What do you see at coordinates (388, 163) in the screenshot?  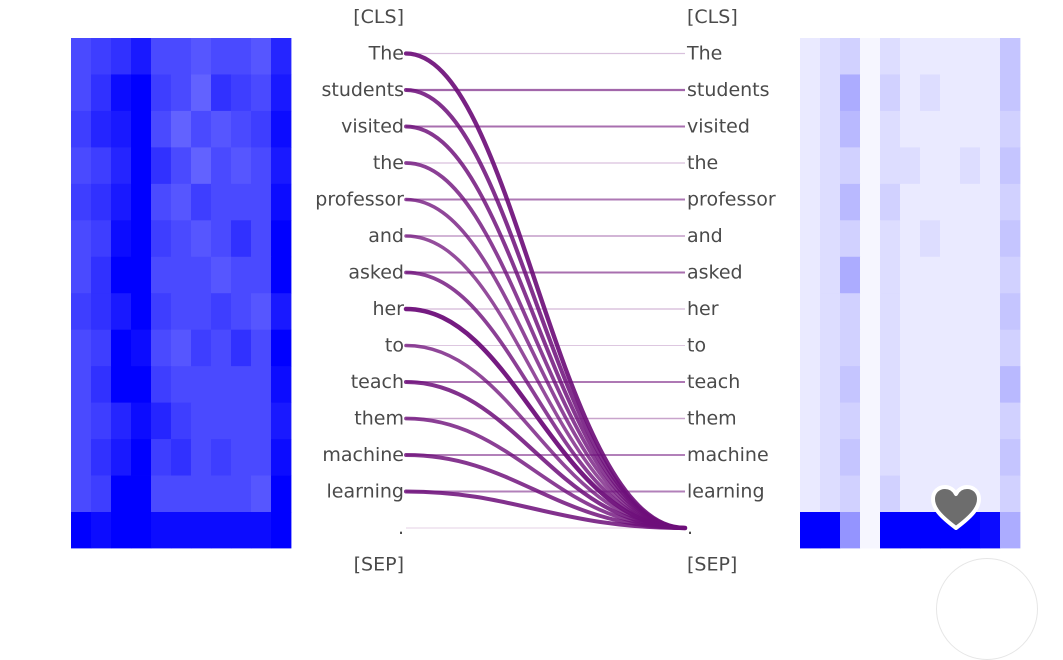 I see `left-token: the` at bounding box center [388, 163].